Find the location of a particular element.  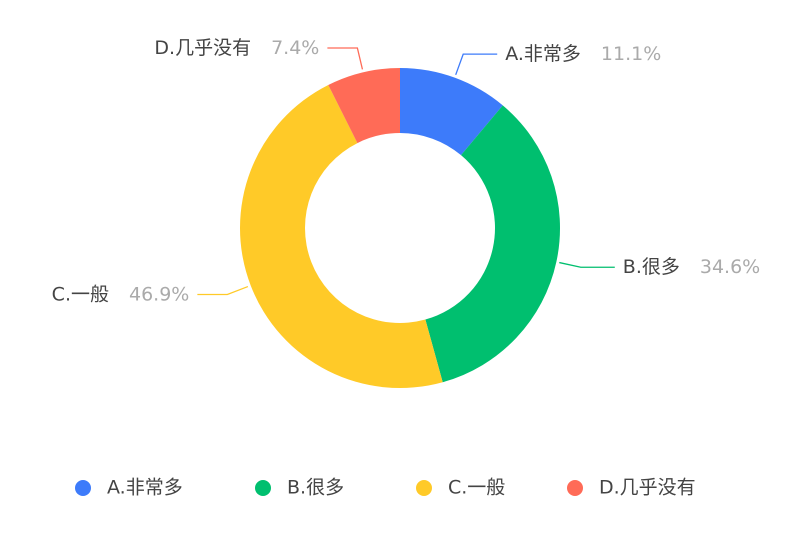

slice-label: D.几乎没有 7.4% is located at coordinates (236, 47).